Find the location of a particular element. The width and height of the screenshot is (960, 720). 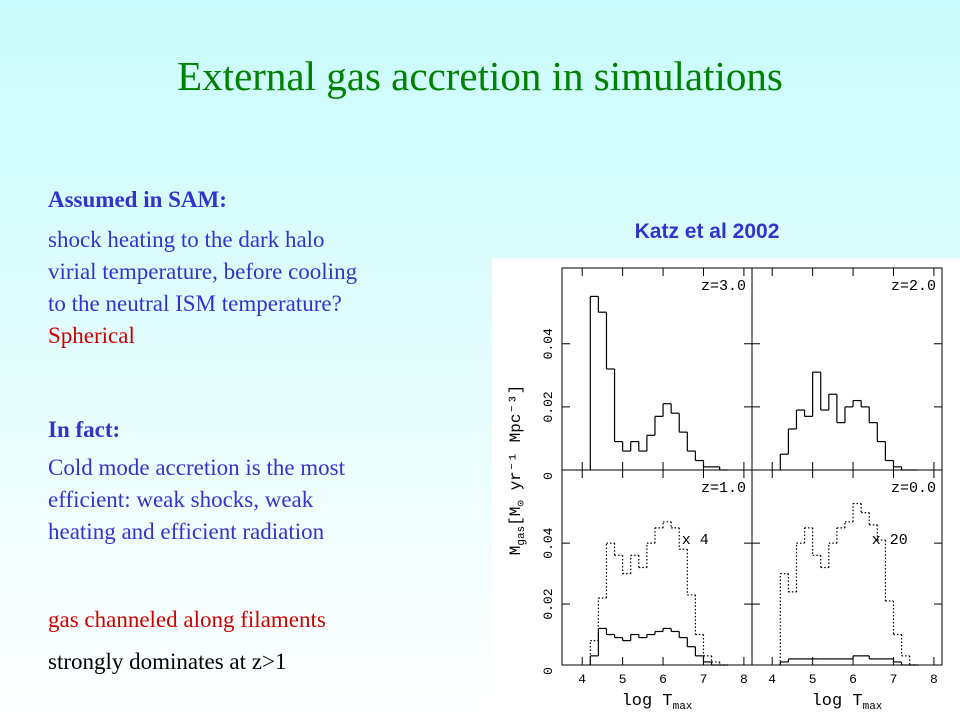

text-line: to the neutral ISM temperature? is located at coordinates (195, 303).